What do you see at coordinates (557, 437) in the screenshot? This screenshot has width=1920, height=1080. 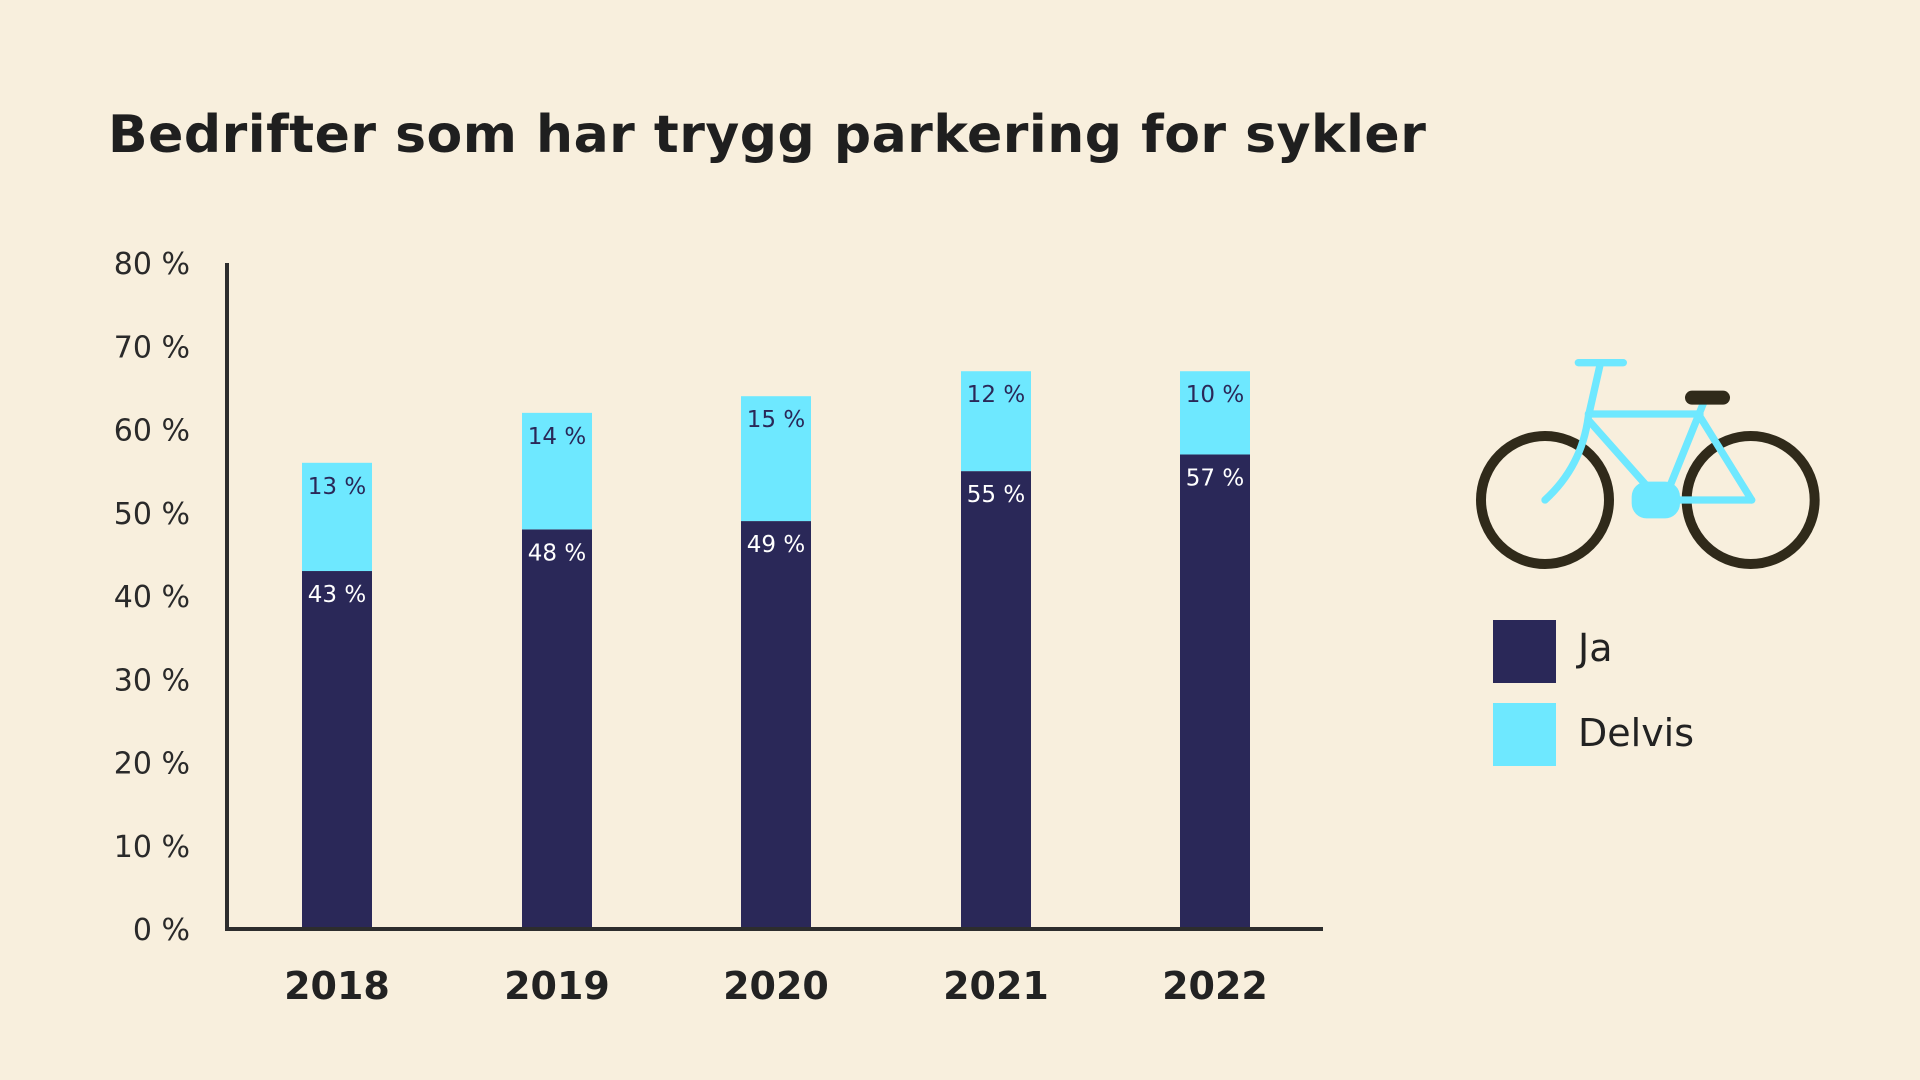 I see `data-label: 14 %` at bounding box center [557, 437].